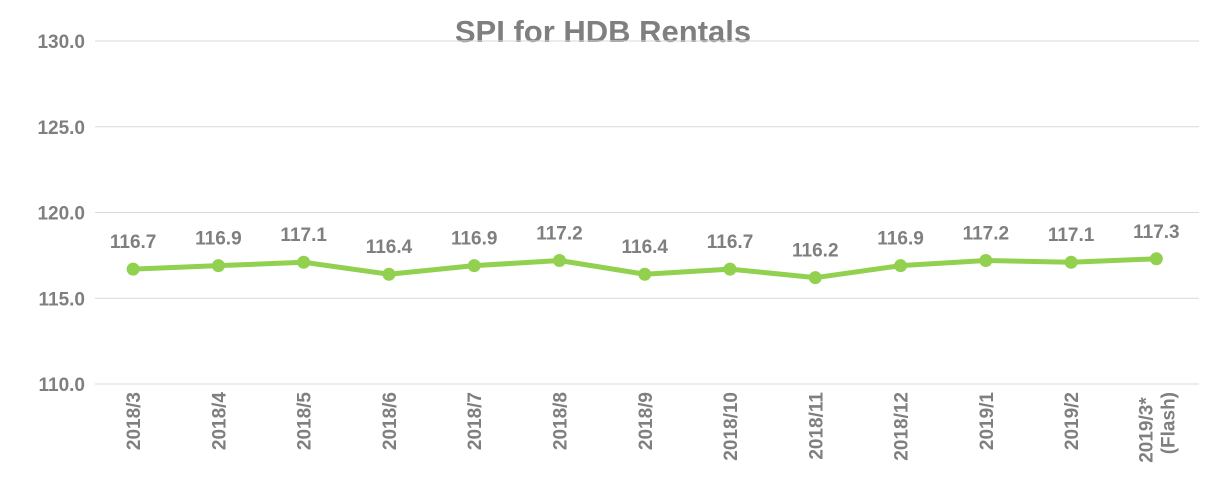 The width and height of the screenshot is (1205, 484). What do you see at coordinates (1156, 232) in the screenshot?
I see `data-label: 117.3` at bounding box center [1156, 232].